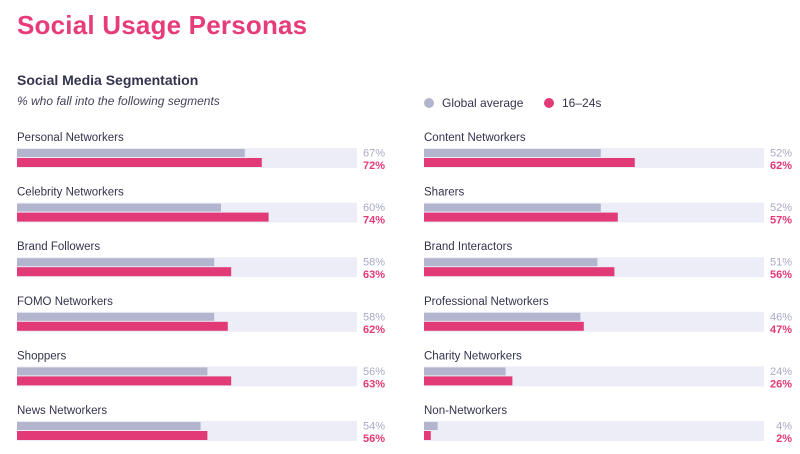 This screenshot has width=800, height=454. I want to click on bar-category-label: Sharers, so click(444, 193).